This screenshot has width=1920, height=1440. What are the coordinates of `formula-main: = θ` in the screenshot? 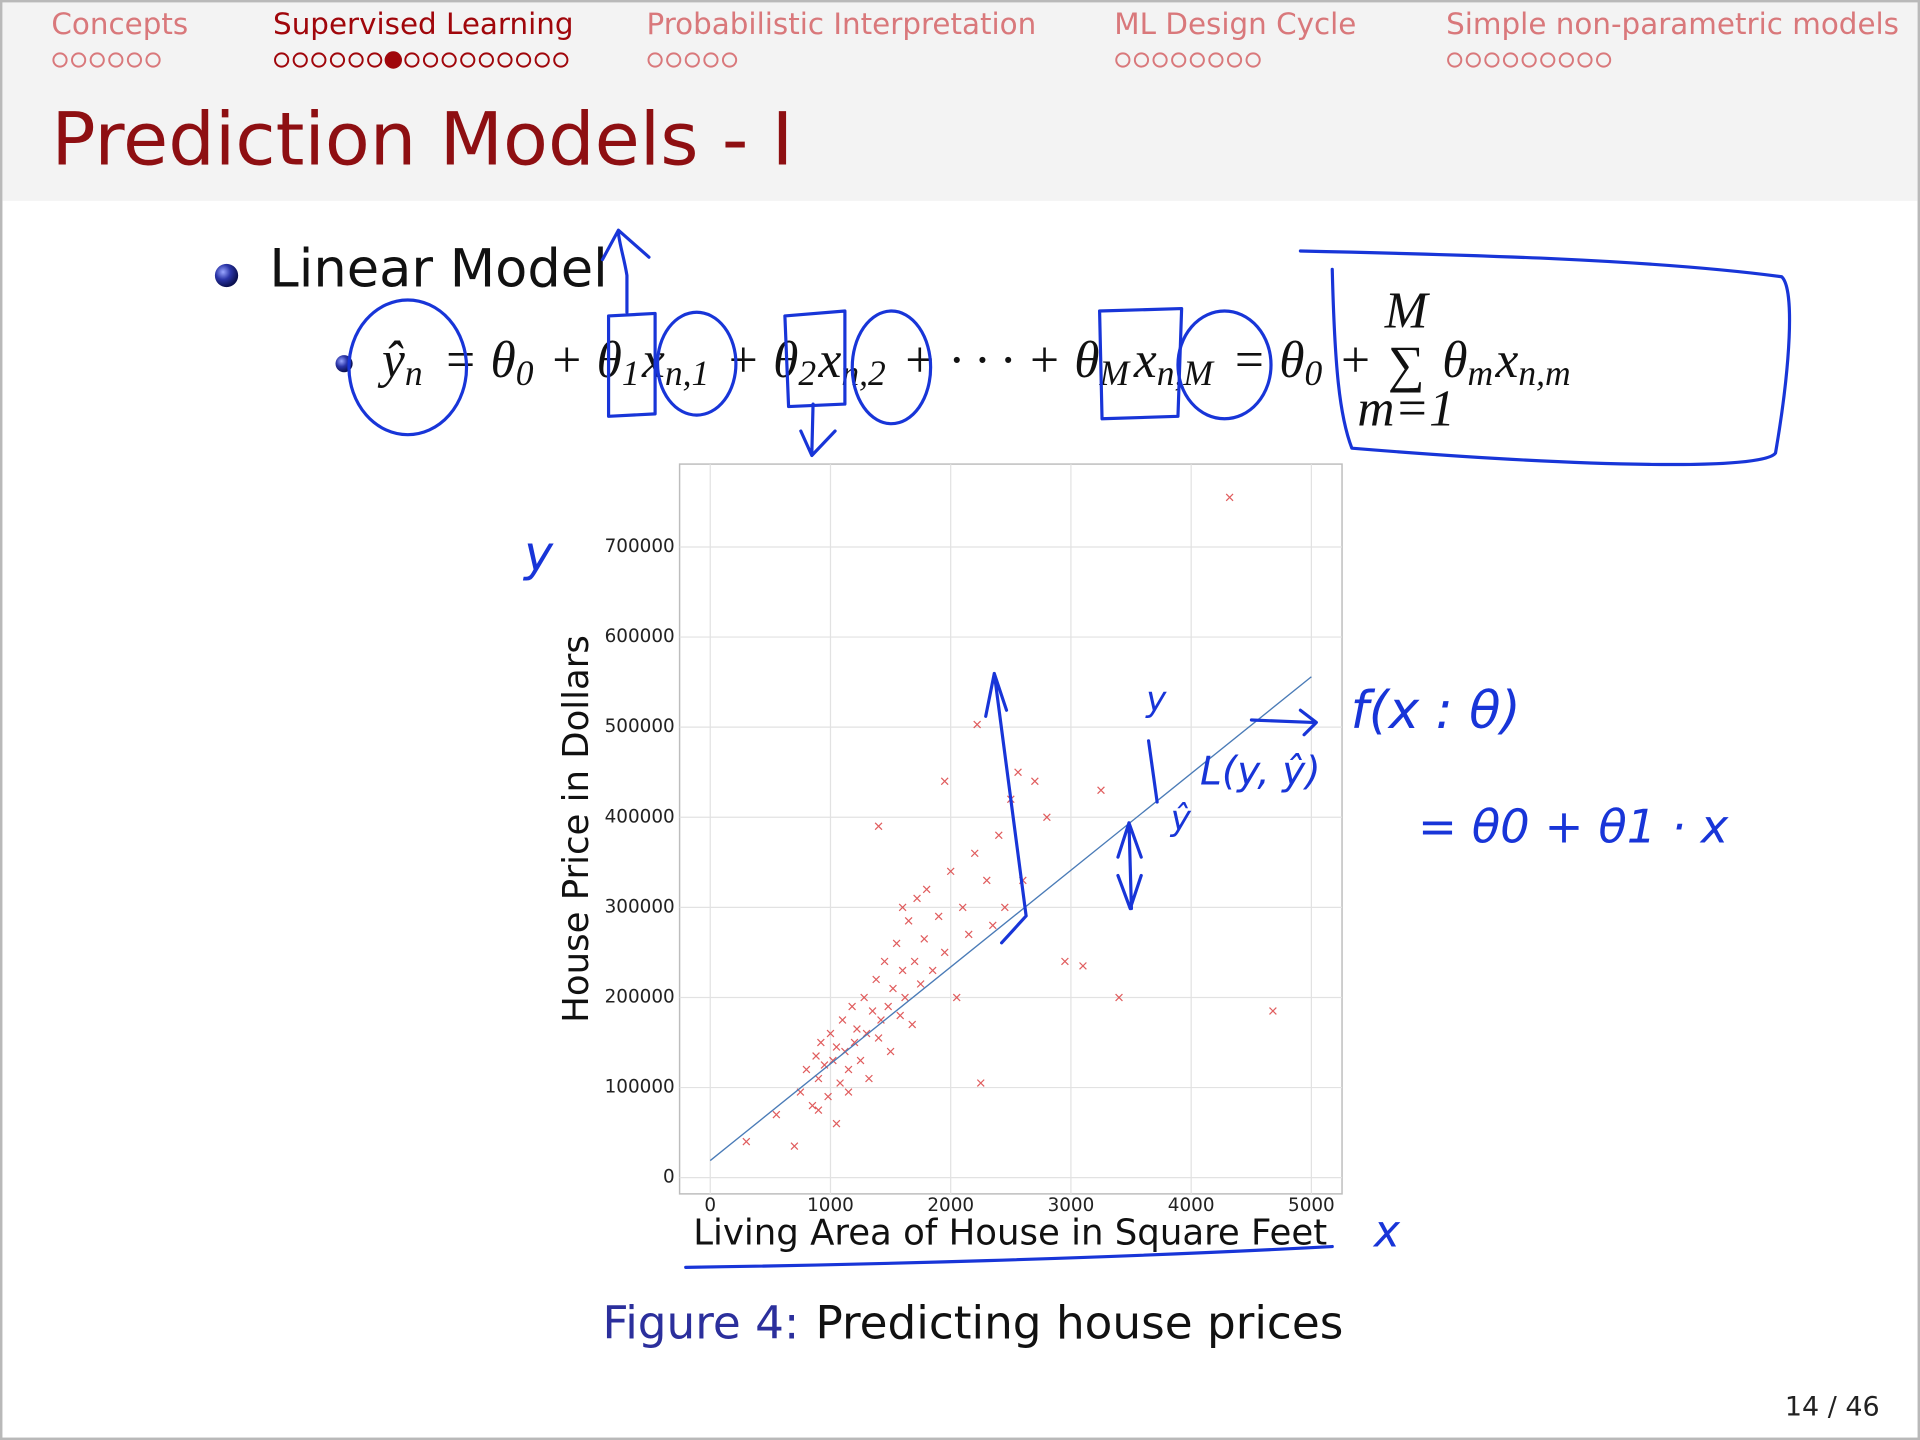 It's located at (1262, 360).